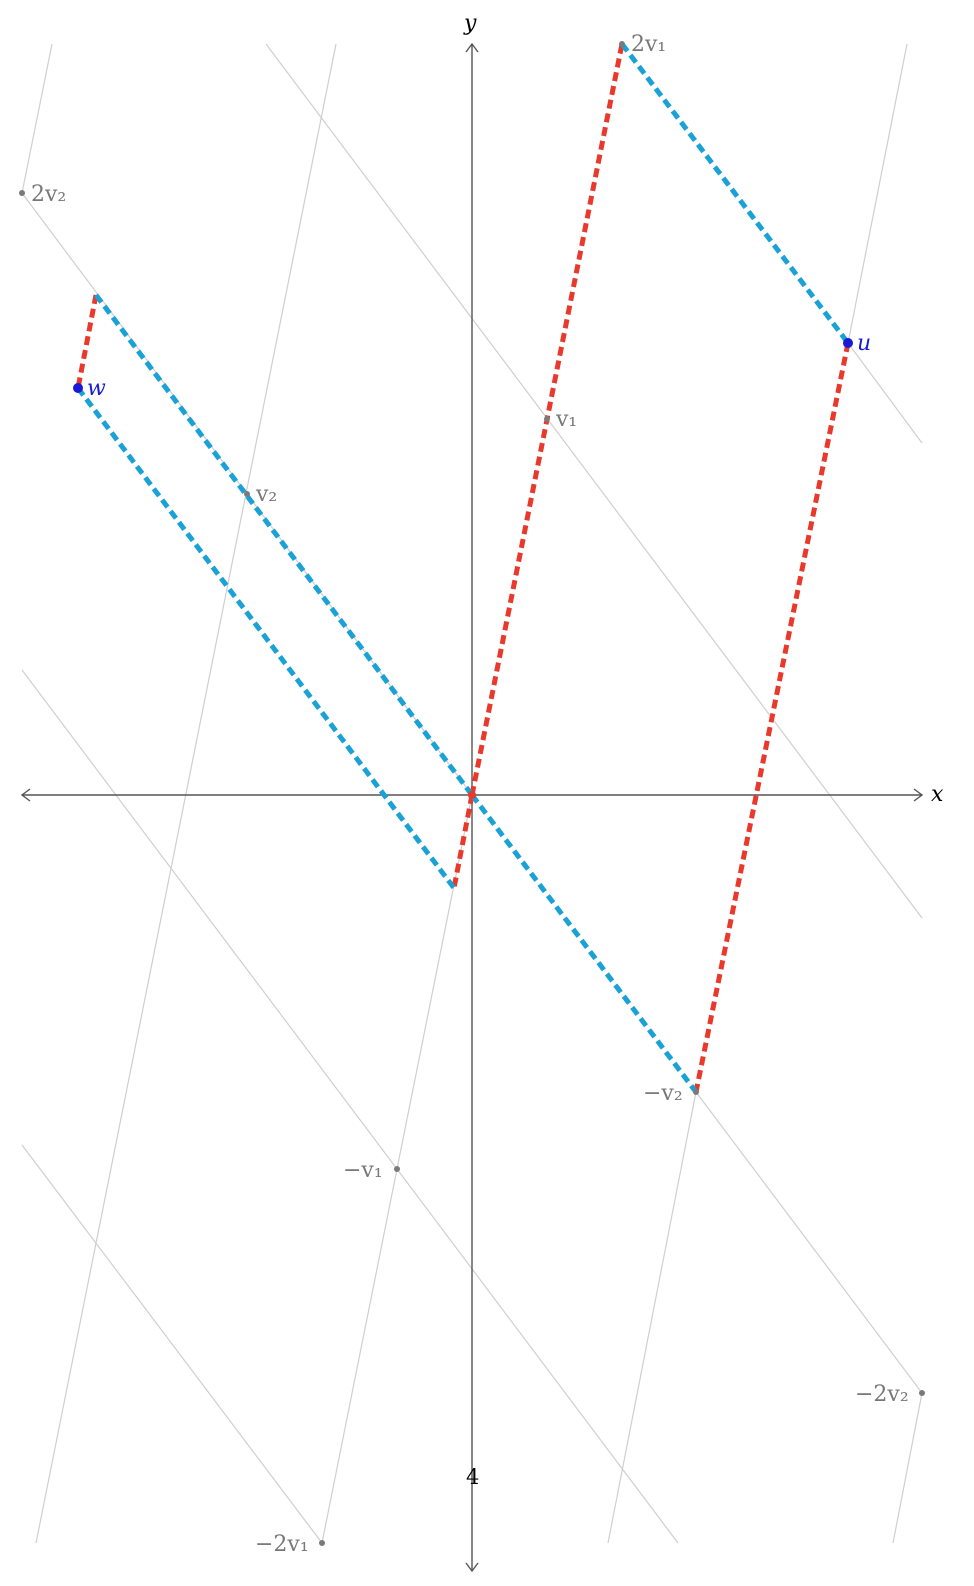 This screenshot has width=974, height=1586. I want to click on label-neg-2v2: −2v₂, so click(882, 1394).